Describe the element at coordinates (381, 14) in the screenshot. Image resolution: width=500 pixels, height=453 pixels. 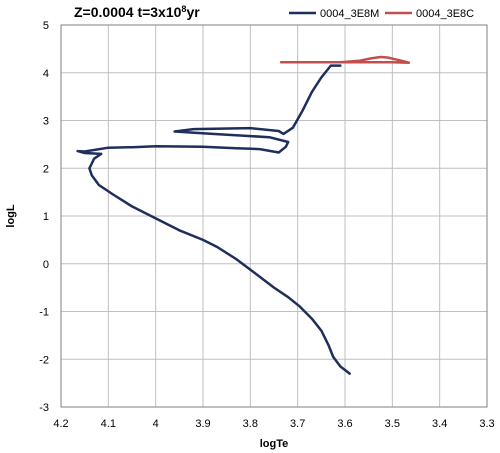
I see `legend: 0004_3E8M 0004_3E8C` at that location.